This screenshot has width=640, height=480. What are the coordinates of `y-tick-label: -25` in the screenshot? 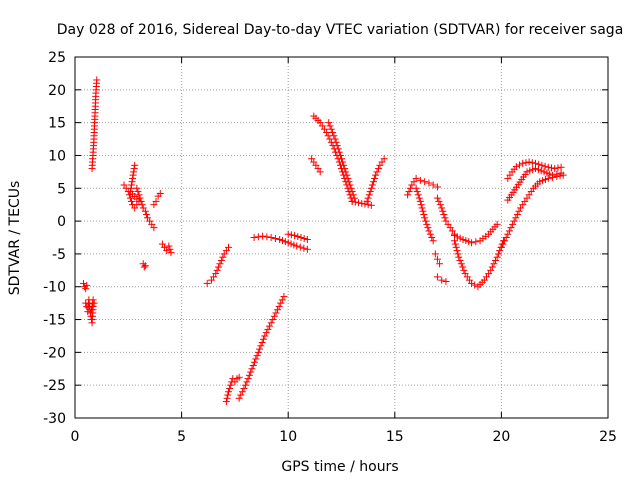 It's located at (54, 386).